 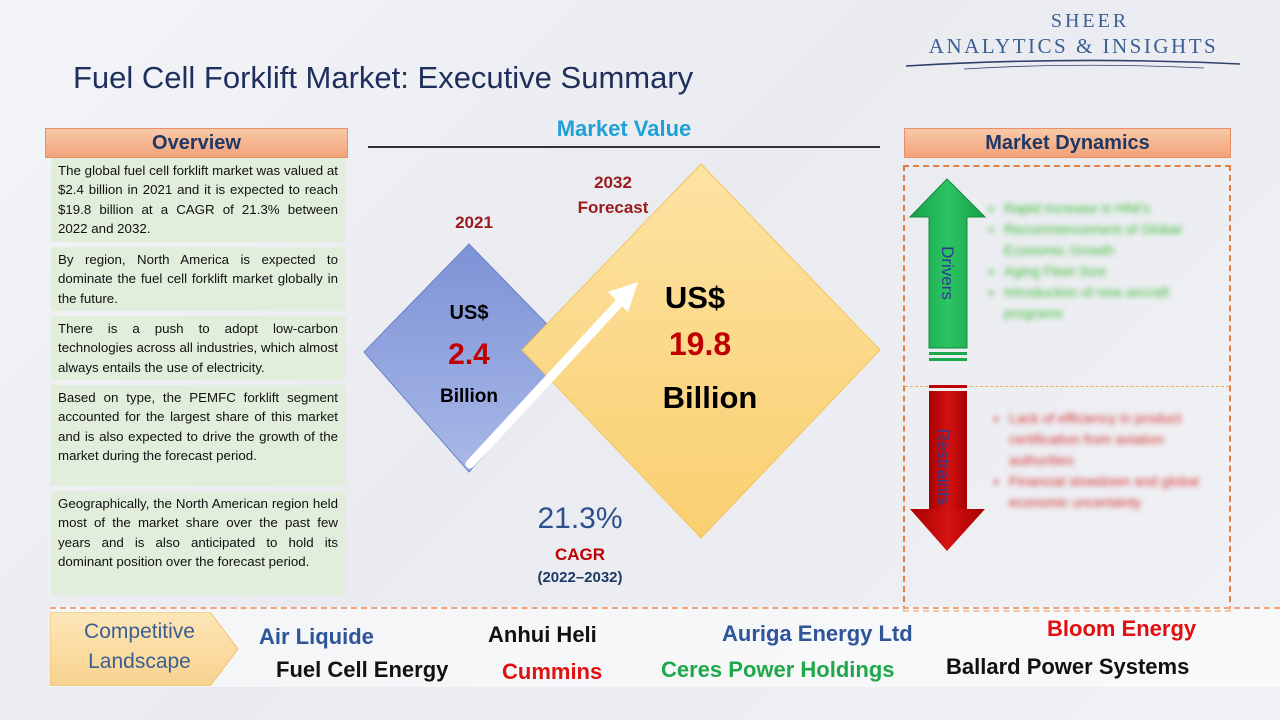 I want to click on drivers-label: Drivers, so click(x=947, y=273).